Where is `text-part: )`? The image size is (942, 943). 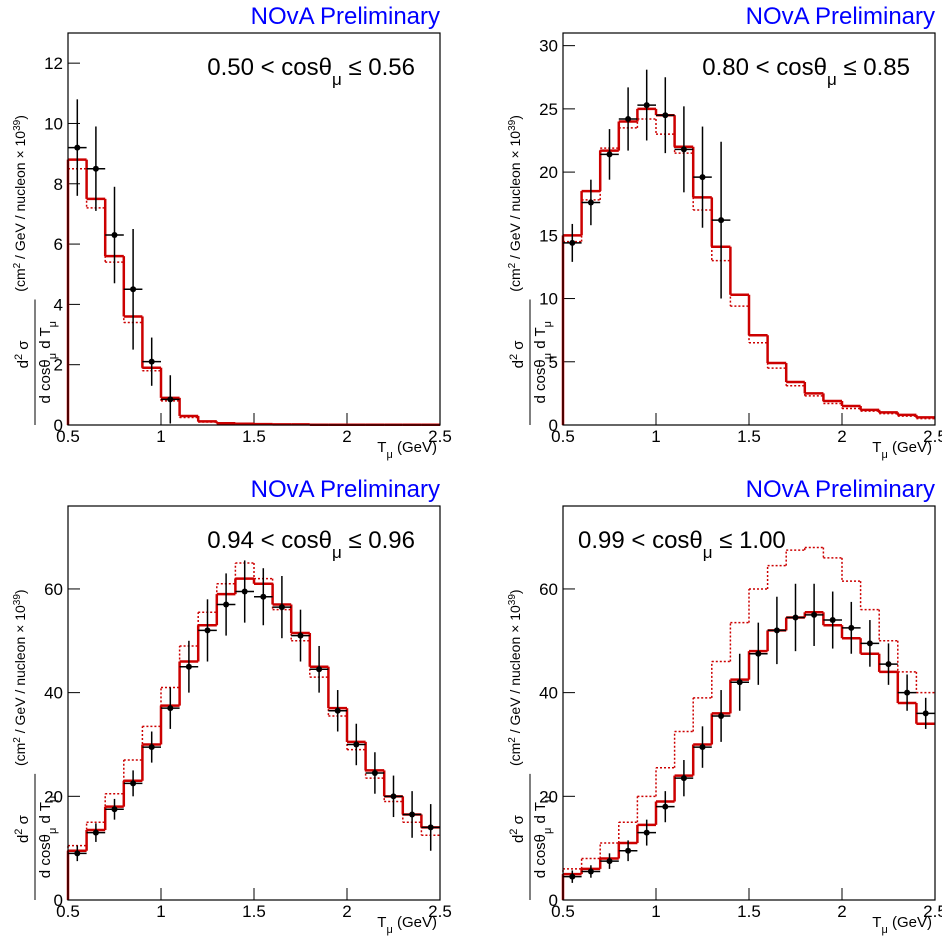
text-part: ) is located at coordinates (20, 117).